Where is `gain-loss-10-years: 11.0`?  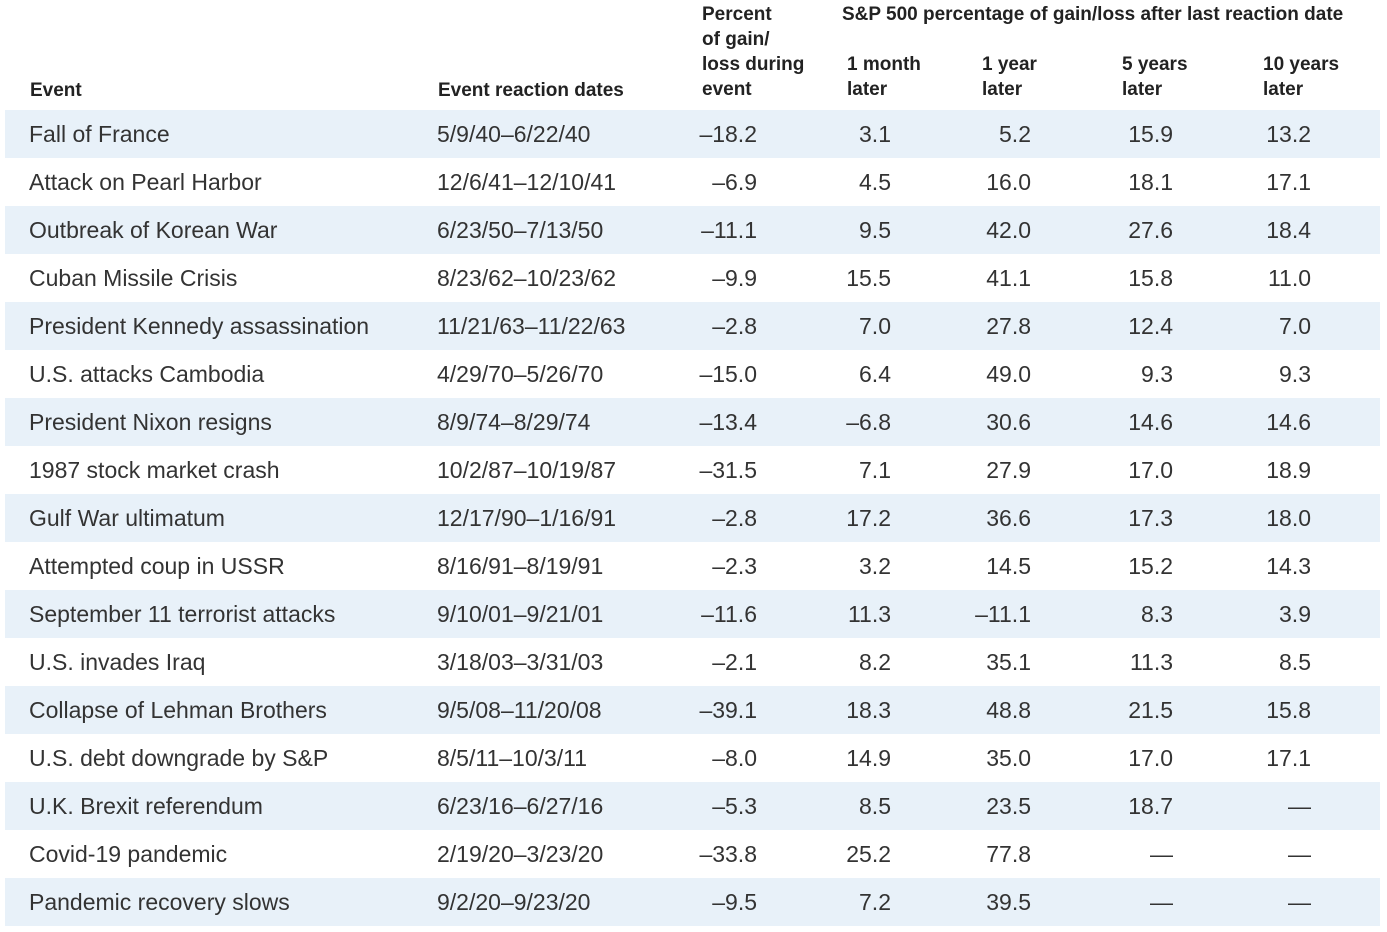 gain-loss-10-years: 11.0 is located at coordinates (1289, 278).